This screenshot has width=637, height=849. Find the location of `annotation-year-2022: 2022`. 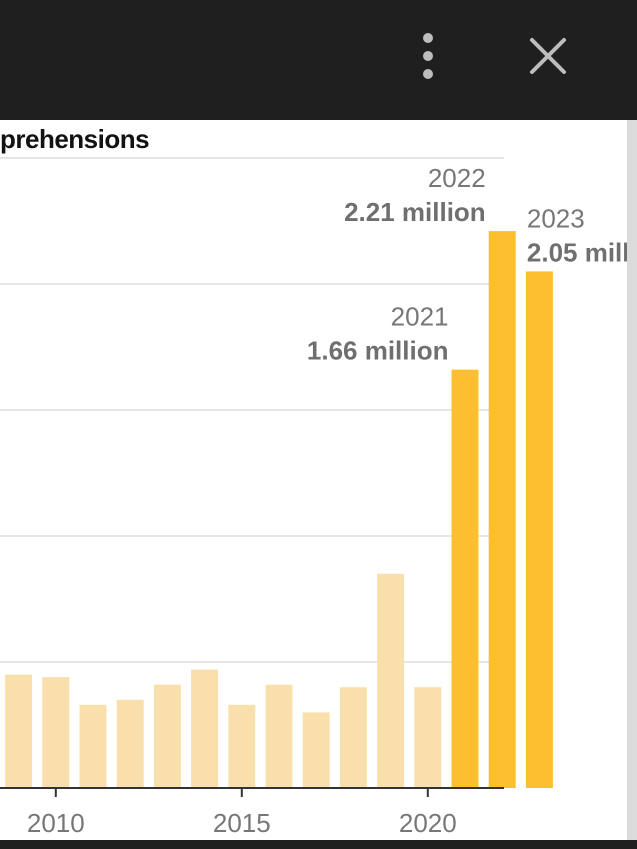

annotation-year-2022: 2022 is located at coordinates (457, 178).